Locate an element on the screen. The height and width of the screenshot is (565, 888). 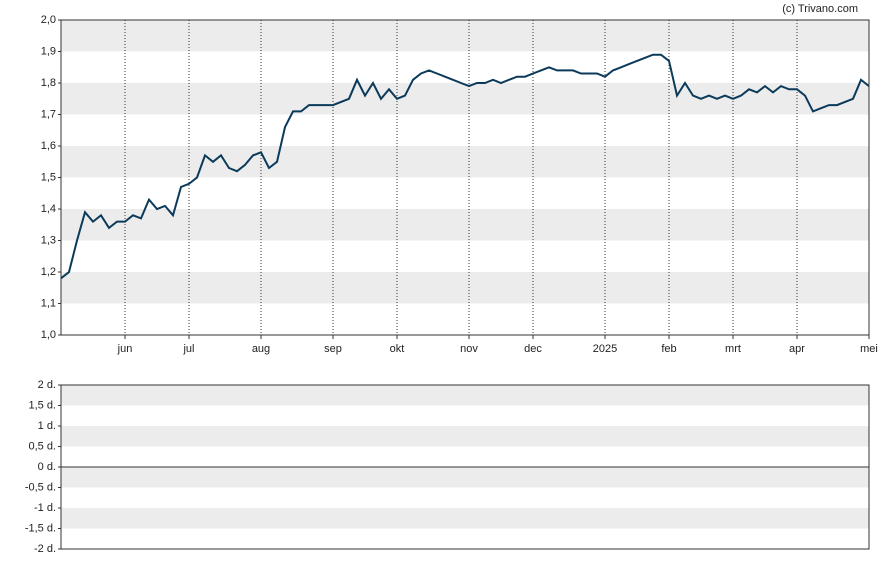
y-tick-label: 1,1 is located at coordinates (48, 303).